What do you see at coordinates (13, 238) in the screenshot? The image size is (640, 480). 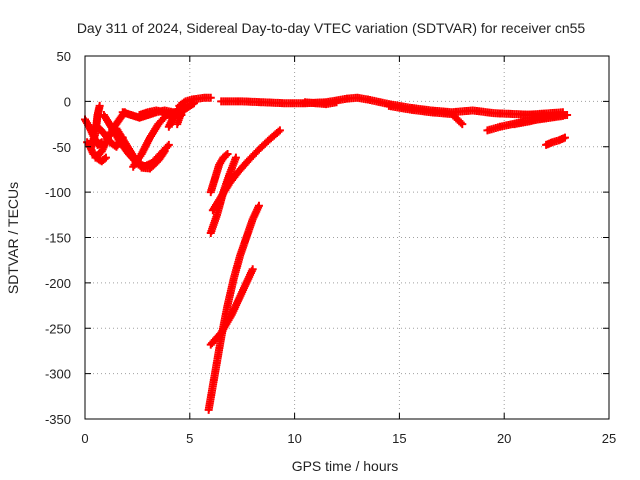 I see `y-axis-label: SDTVAR / TECUs` at bounding box center [13, 238].